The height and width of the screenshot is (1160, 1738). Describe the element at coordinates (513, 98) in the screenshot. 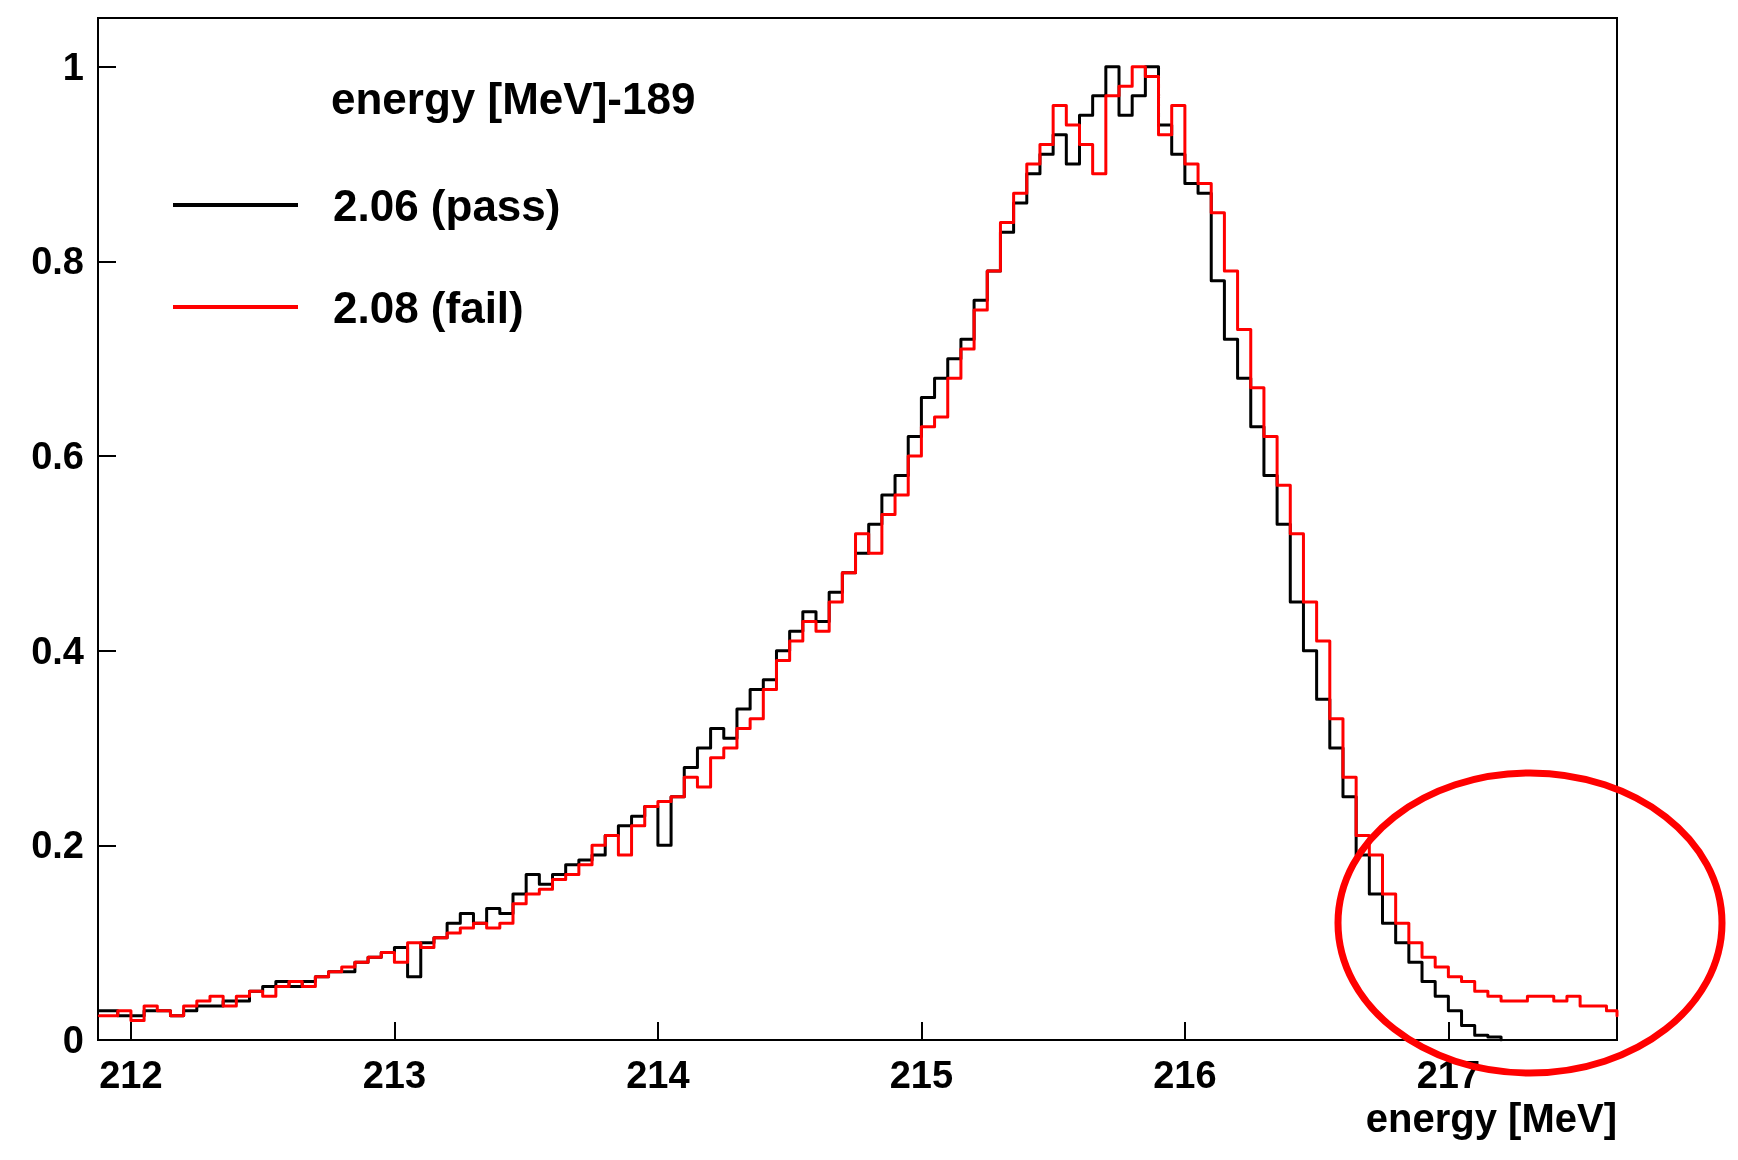

I see `legend-title: energy [MeV]-189` at that location.